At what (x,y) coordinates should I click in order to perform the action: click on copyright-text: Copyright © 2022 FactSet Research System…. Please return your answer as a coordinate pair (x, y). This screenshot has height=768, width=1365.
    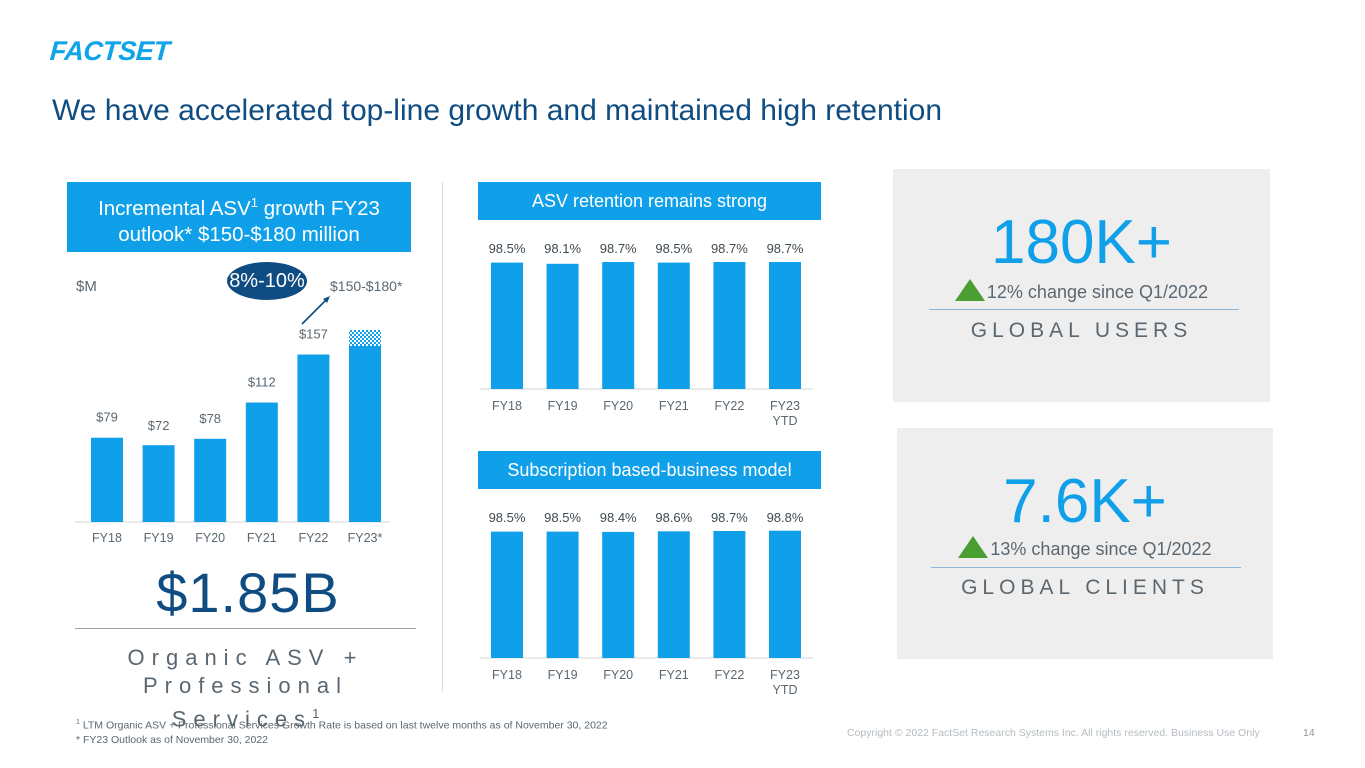
    Looking at the image, I should click on (1053, 733).